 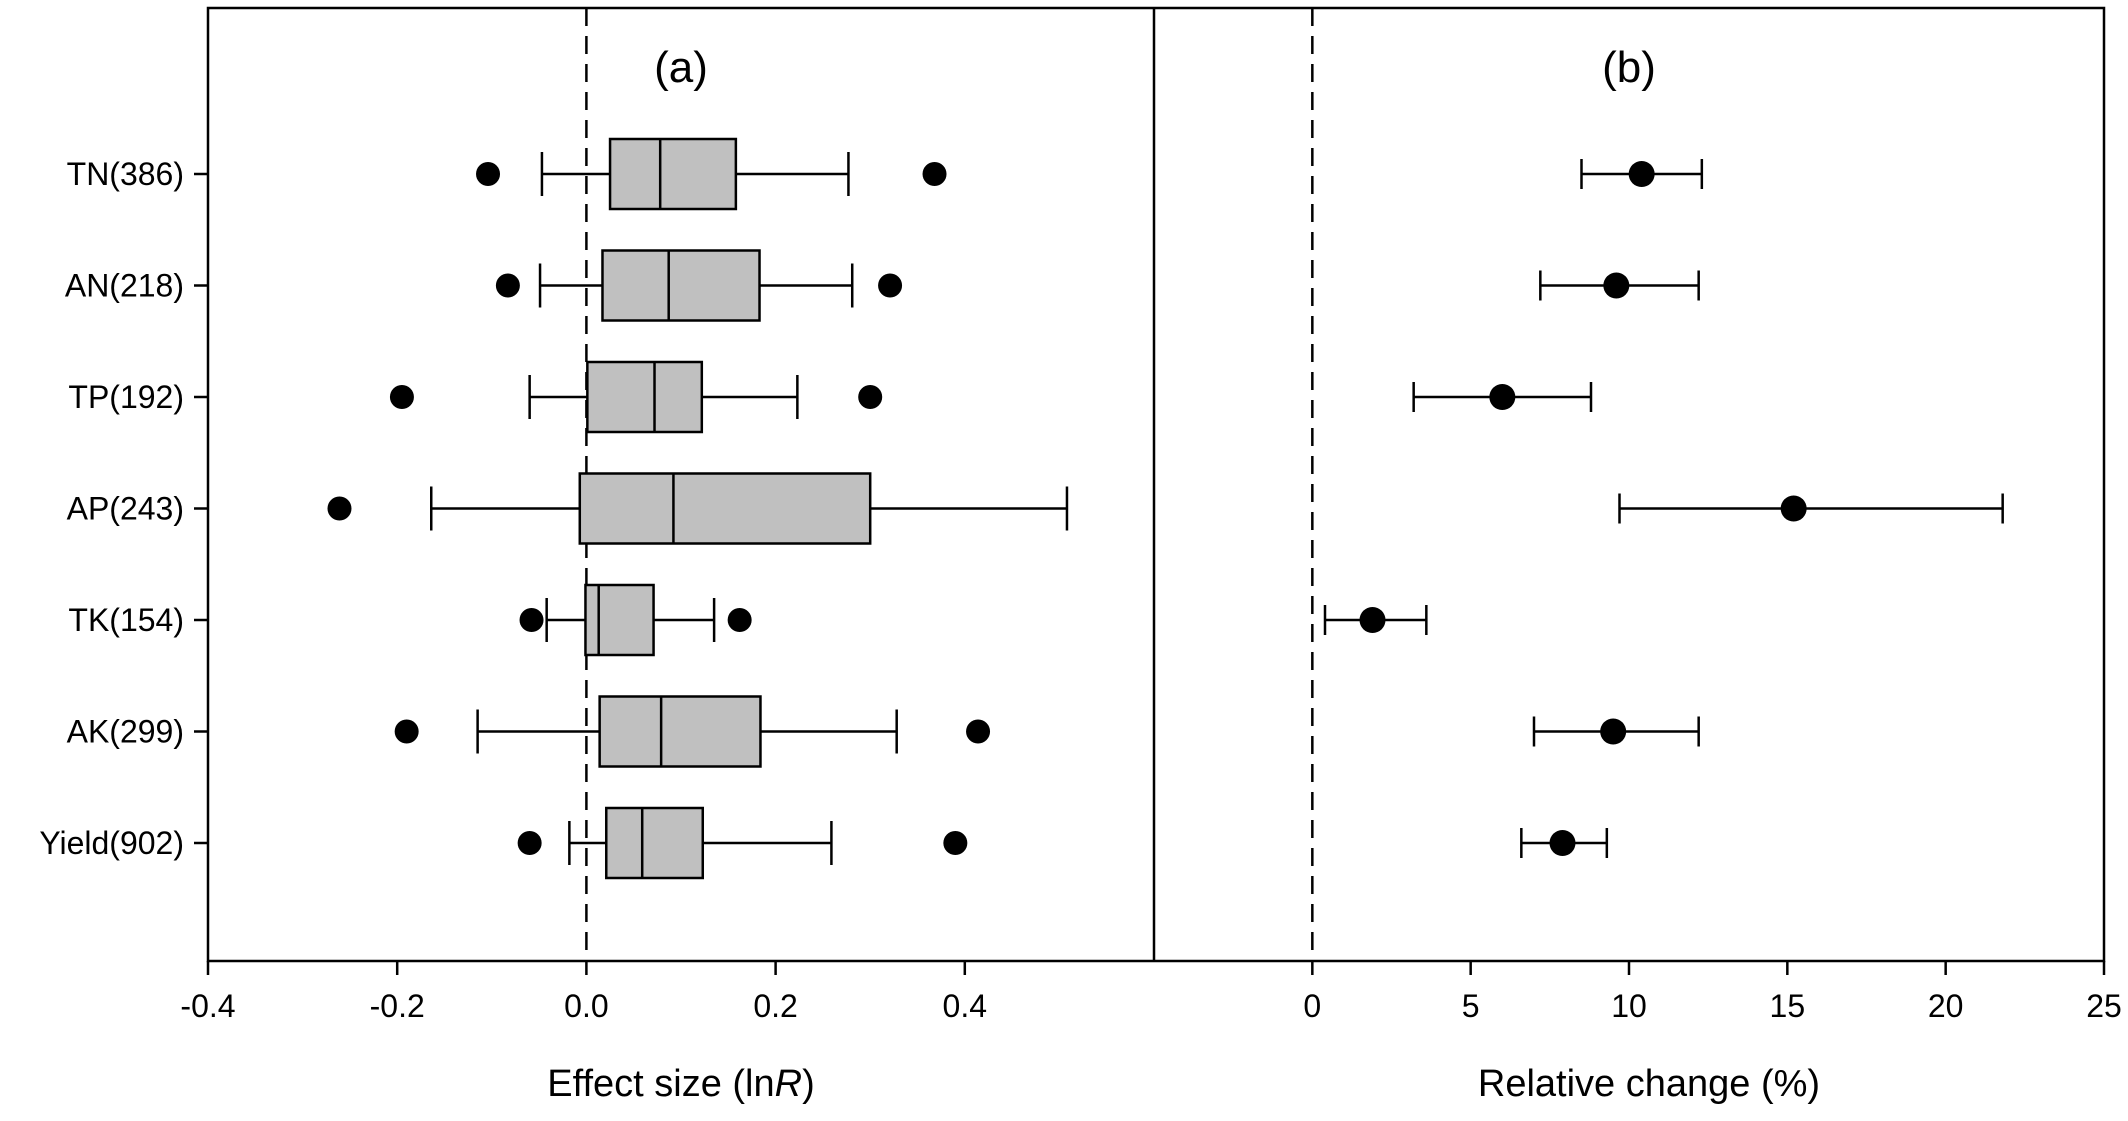 What do you see at coordinates (124, 286) in the screenshot?
I see `category-label-1: AN(218)` at bounding box center [124, 286].